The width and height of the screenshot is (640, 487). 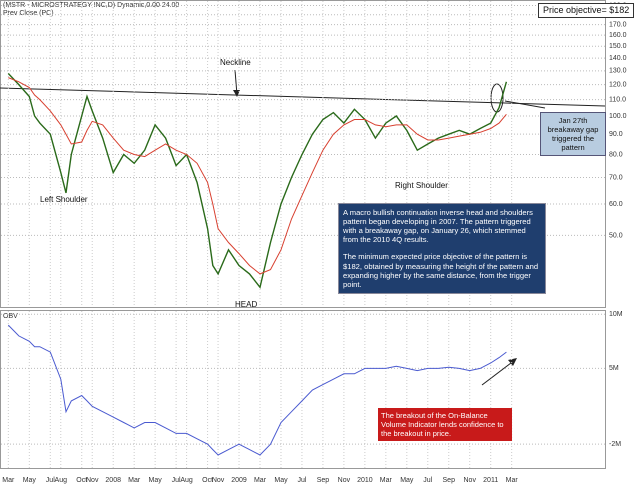 What do you see at coordinates (365, 480) in the screenshot?
I see `x-tick-label: 2010` at bounding box center [365, 480].